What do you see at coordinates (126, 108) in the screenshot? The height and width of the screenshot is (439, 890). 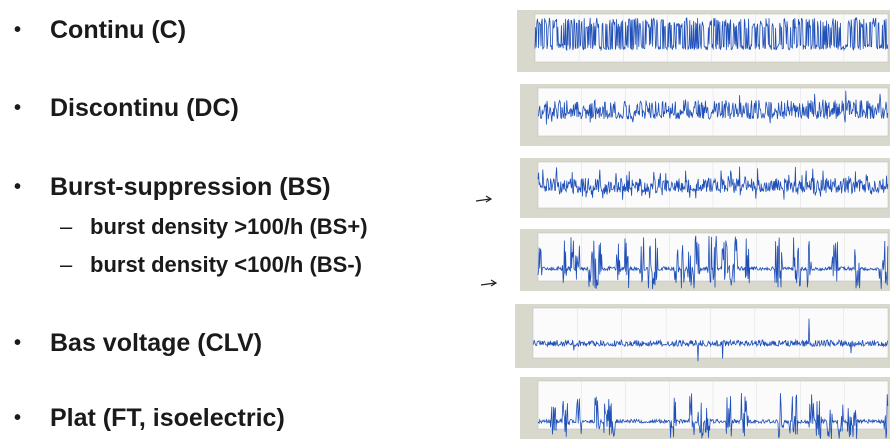 I see `bullet-item: Discontinu (DC)` at bounding box center [126, 108].